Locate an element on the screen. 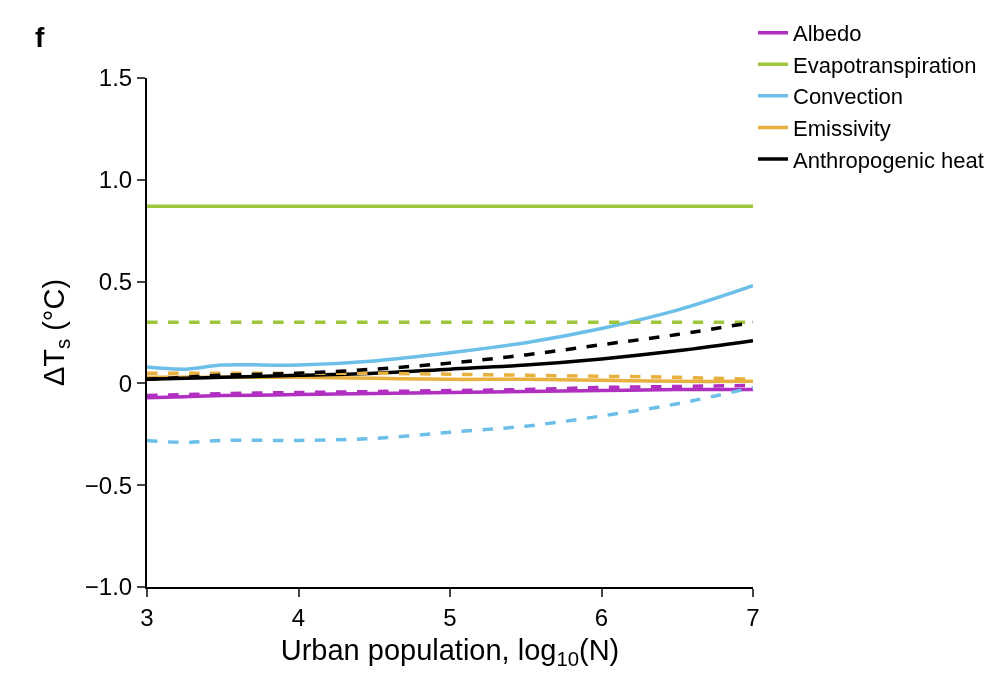 The image size is (1001, 686). x-tick-label: 5 is located at coordinates (450, 617).